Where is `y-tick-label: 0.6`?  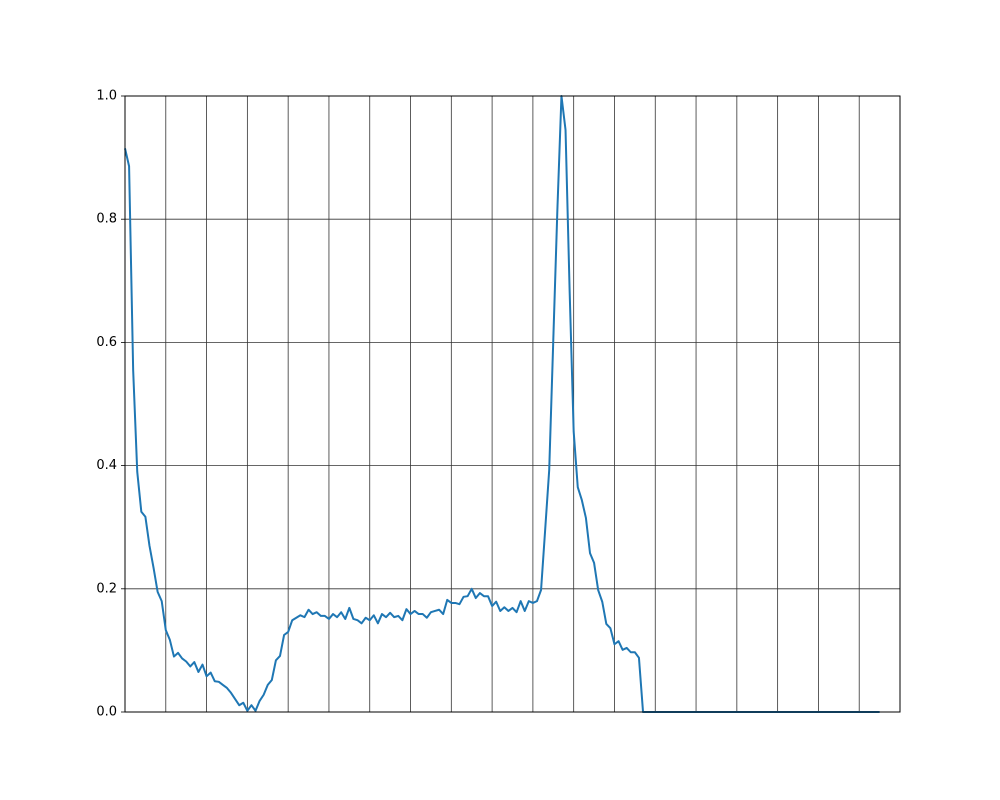 y-tick-label: 0.6 is located at coordinates (106, 342).